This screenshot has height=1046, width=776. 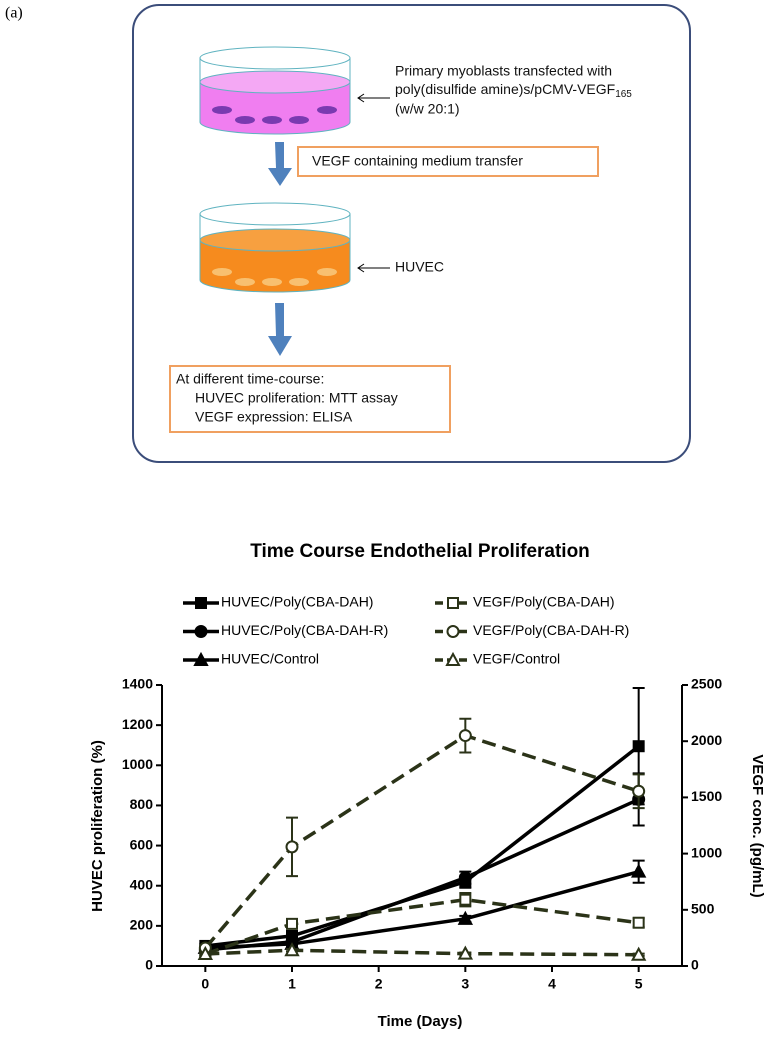 I want to click on x-tick-label: 5, so click(x=639, y=984).